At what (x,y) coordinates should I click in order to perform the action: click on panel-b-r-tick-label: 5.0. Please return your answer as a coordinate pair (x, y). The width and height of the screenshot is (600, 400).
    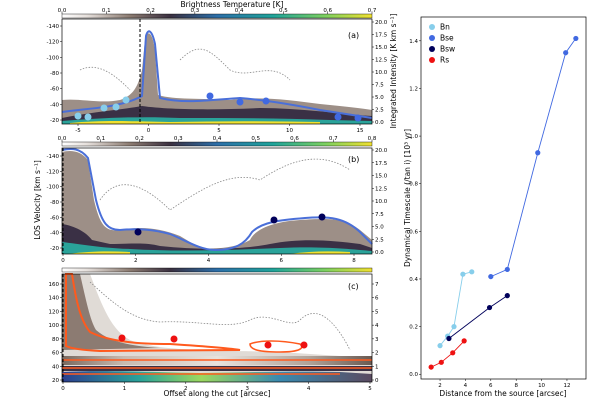
    Looking at the image, I should click on (379, 228).